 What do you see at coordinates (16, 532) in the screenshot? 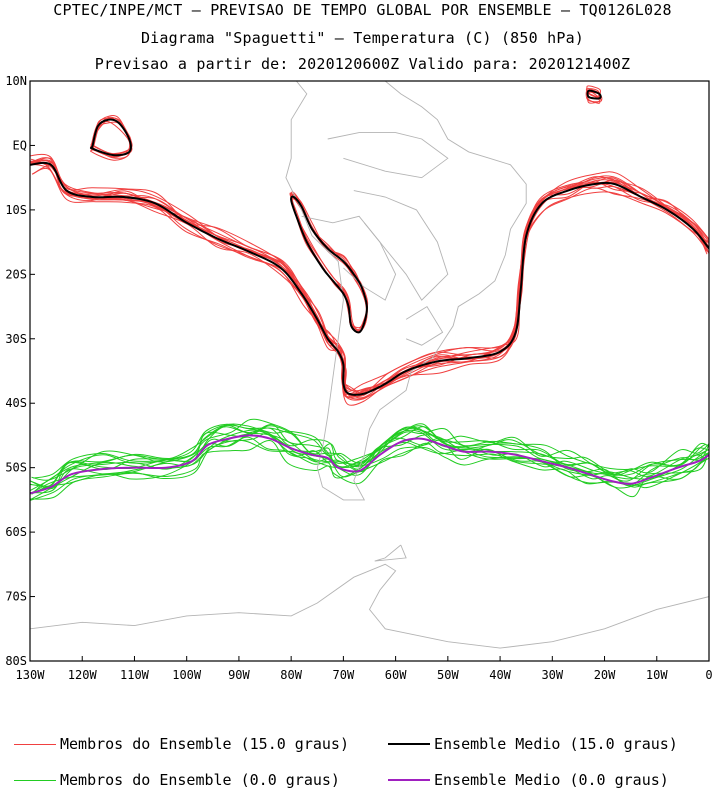
I see `y-tick-label: 60S` at bounding box center [16, 532].